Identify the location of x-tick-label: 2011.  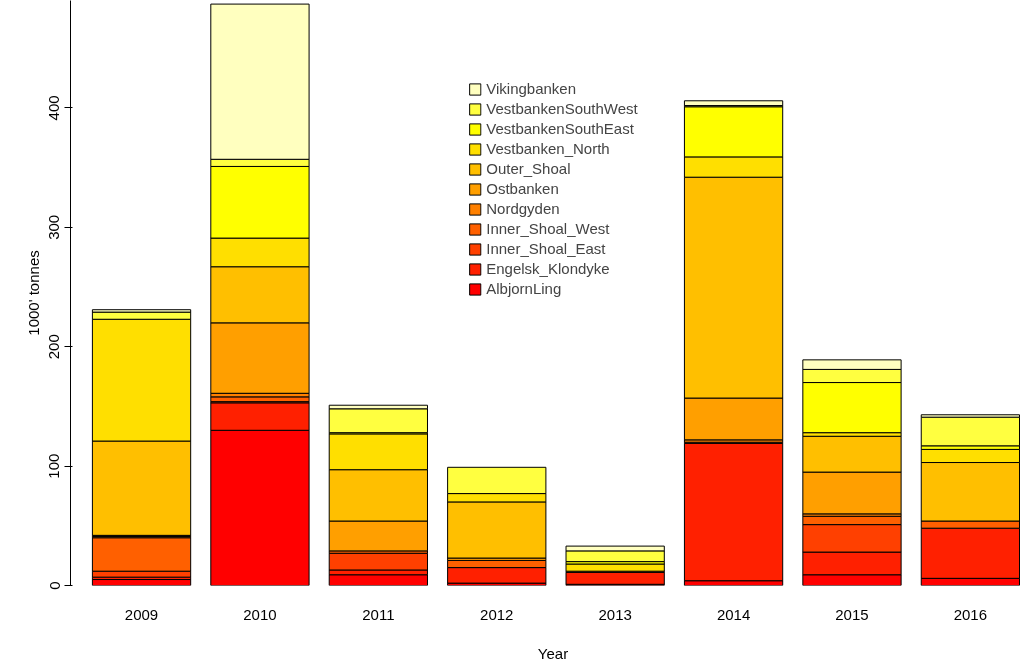
(378, 614).